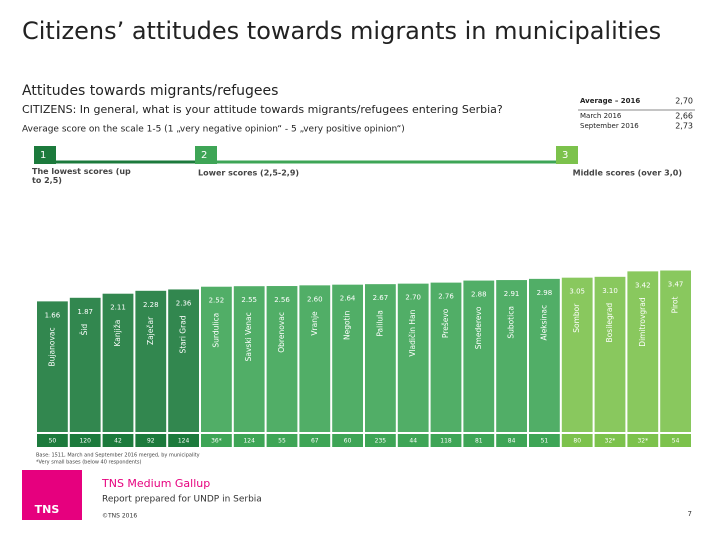  What do you see at coordinates (217, 301) in the screenshot?
I see `value-label: 2.52` at bounding box center [217, 301].